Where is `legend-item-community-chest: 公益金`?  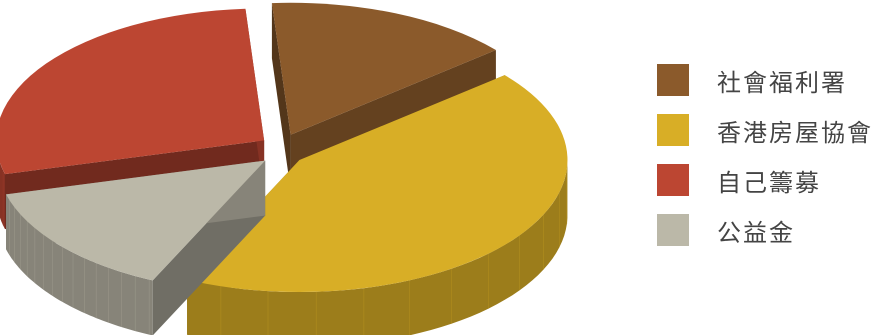
legend-item-community-chest: 公益金 is located at coordinates (765, 230).